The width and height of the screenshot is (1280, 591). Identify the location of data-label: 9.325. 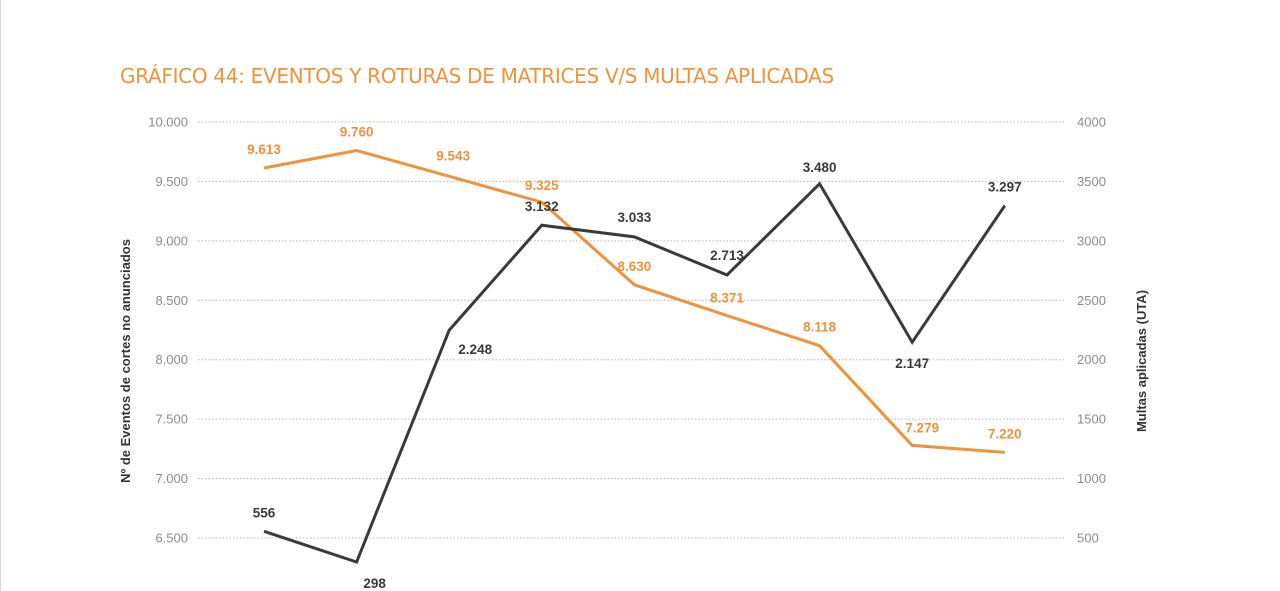
(542, 185).